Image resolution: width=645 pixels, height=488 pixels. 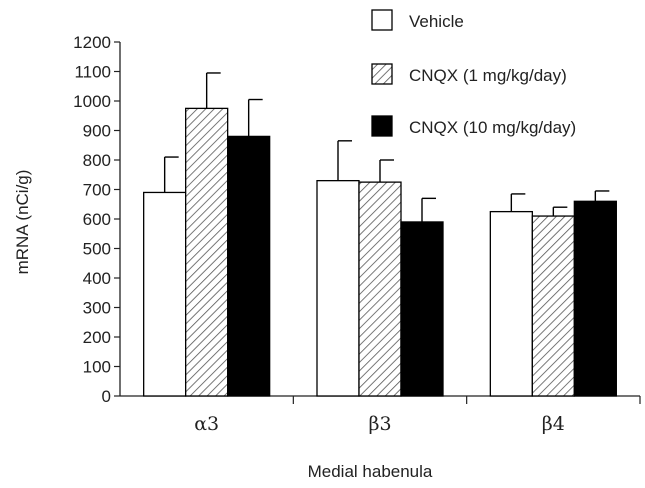 I want to click on y-tick-label: 800, so click(x=97, y=160).